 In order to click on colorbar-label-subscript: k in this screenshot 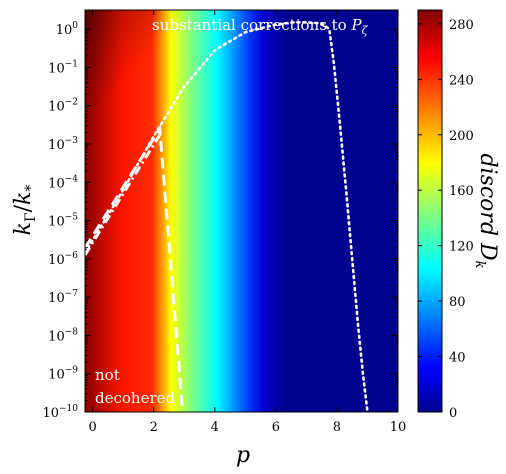, I will do `click(479, 265)`.